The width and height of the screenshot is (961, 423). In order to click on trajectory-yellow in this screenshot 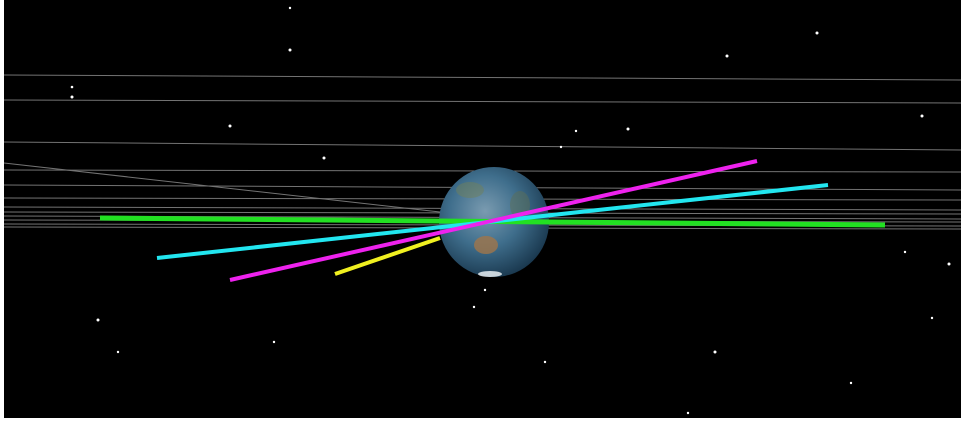, I will do `click(387, 256)`.